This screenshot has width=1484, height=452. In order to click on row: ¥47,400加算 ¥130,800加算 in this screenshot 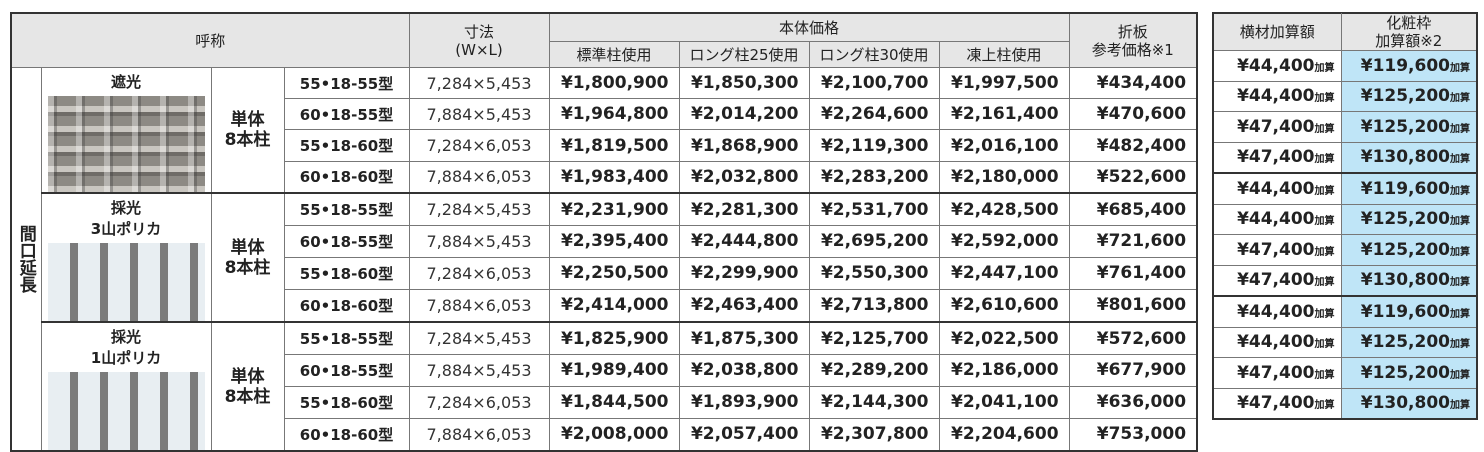, I will do `click(1345, 403)`.